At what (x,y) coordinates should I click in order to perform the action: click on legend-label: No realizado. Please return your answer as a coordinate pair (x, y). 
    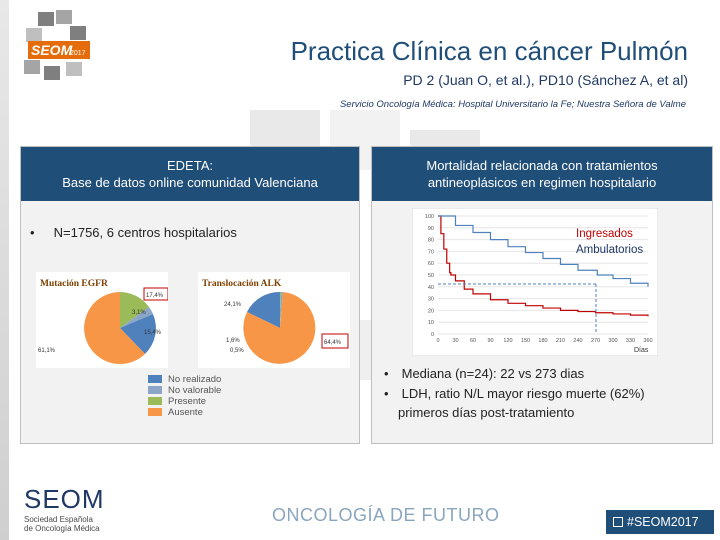
    Looking at the image, I should click on (195, 379).